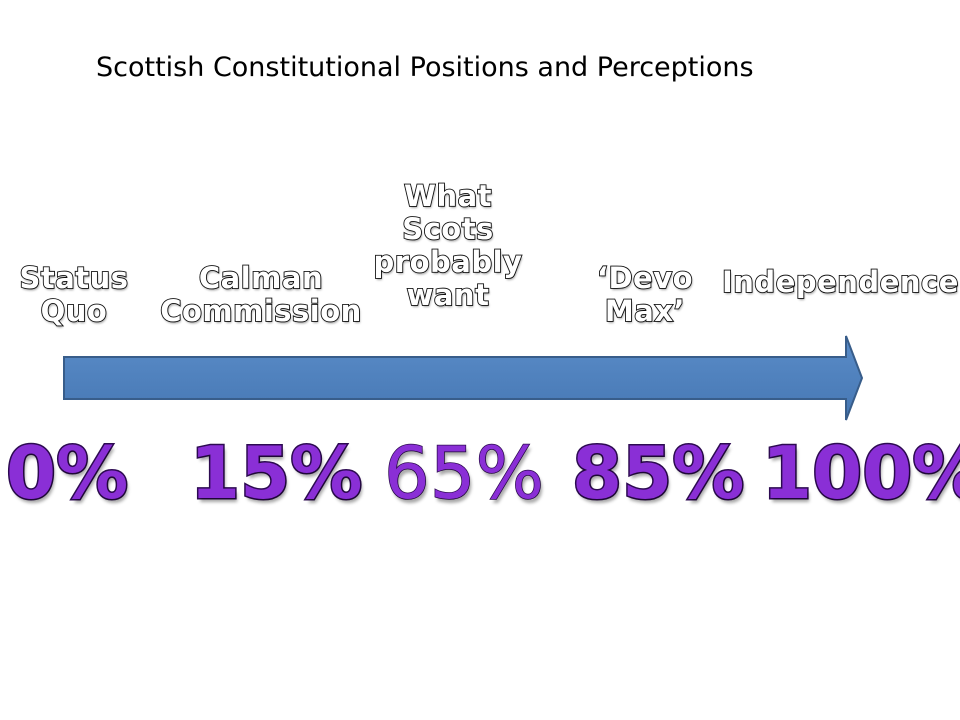 This screenshot has width=960, height=720. What do you see at coordinates (860, 473) in the screenshot?
I see `percent-100: 100%` at bounding box center [860, 473].